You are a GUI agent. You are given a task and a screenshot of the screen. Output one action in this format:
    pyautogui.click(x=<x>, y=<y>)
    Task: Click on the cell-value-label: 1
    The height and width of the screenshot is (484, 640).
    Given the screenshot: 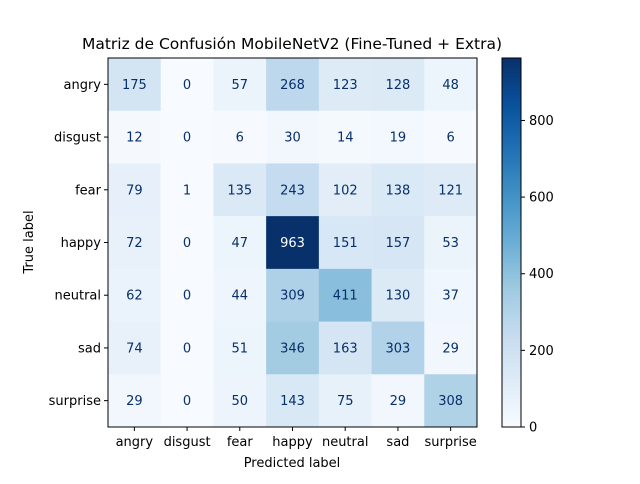 What is the action you would take?
    pyautogui.click(x=187, y=190)
    